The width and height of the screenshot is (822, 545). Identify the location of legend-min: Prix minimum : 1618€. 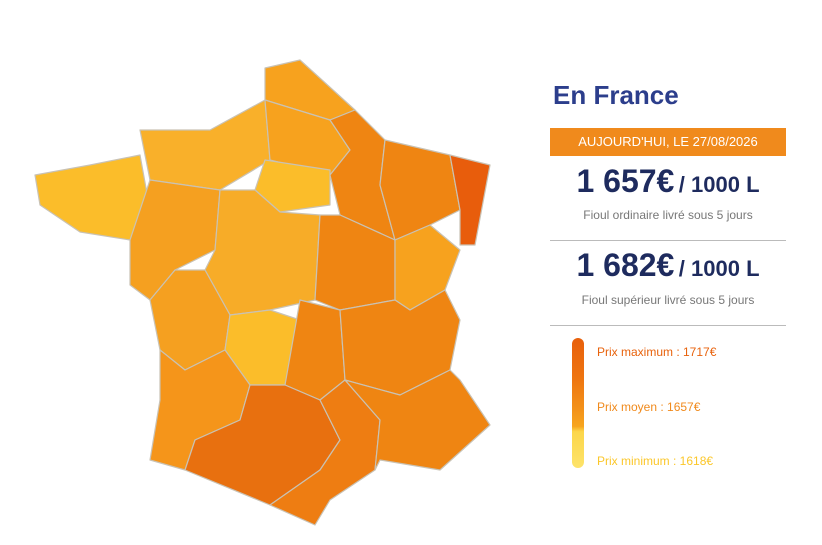
(655, 461).